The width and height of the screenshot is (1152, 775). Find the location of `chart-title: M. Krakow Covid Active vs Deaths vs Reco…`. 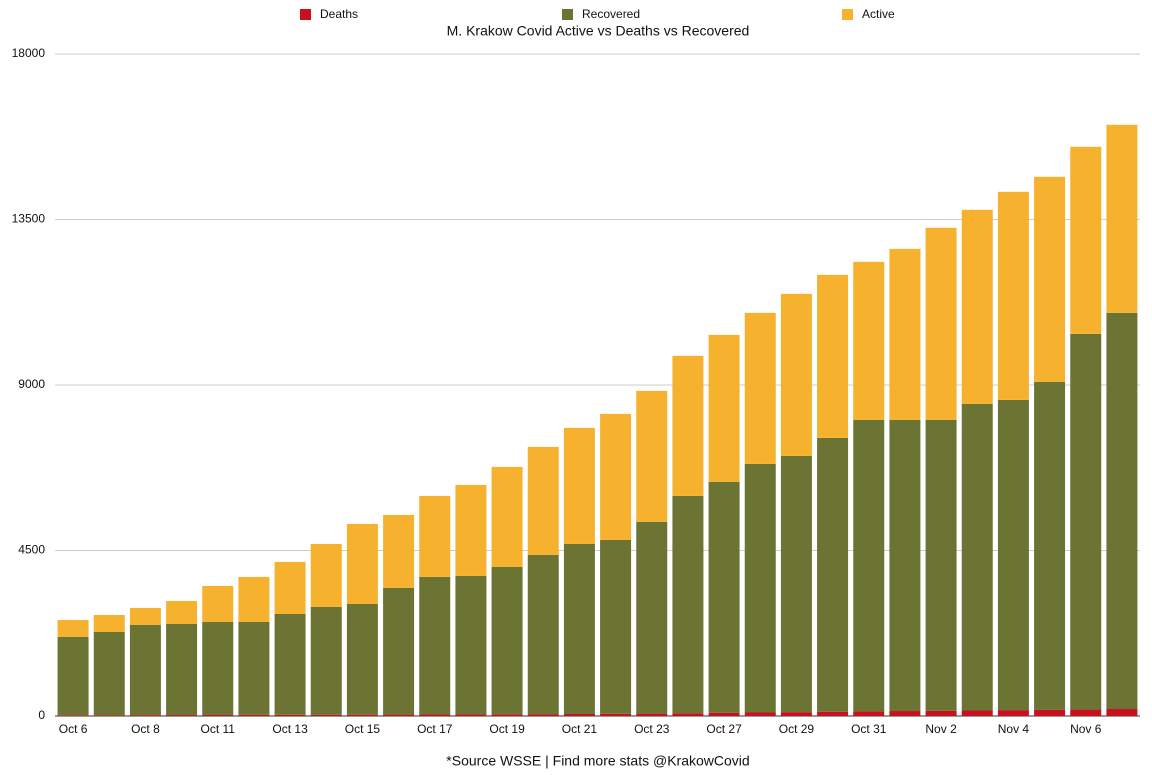

chart-title: M. Krakow Covid Active vs Deaths vs Reco… is located at coordinates (598, 31).